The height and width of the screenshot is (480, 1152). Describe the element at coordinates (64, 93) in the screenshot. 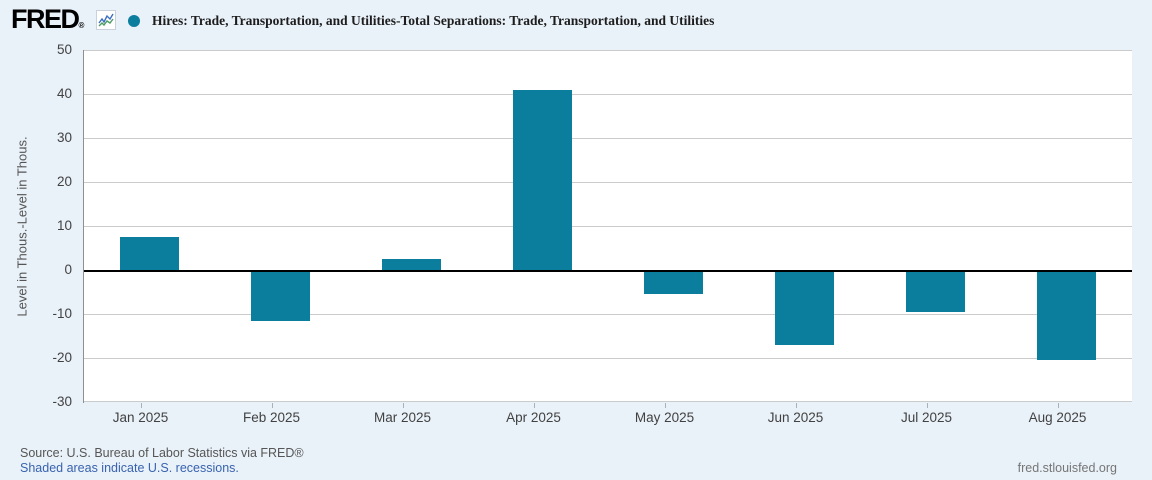

I see `y-tick-label-40: 40` at that location.